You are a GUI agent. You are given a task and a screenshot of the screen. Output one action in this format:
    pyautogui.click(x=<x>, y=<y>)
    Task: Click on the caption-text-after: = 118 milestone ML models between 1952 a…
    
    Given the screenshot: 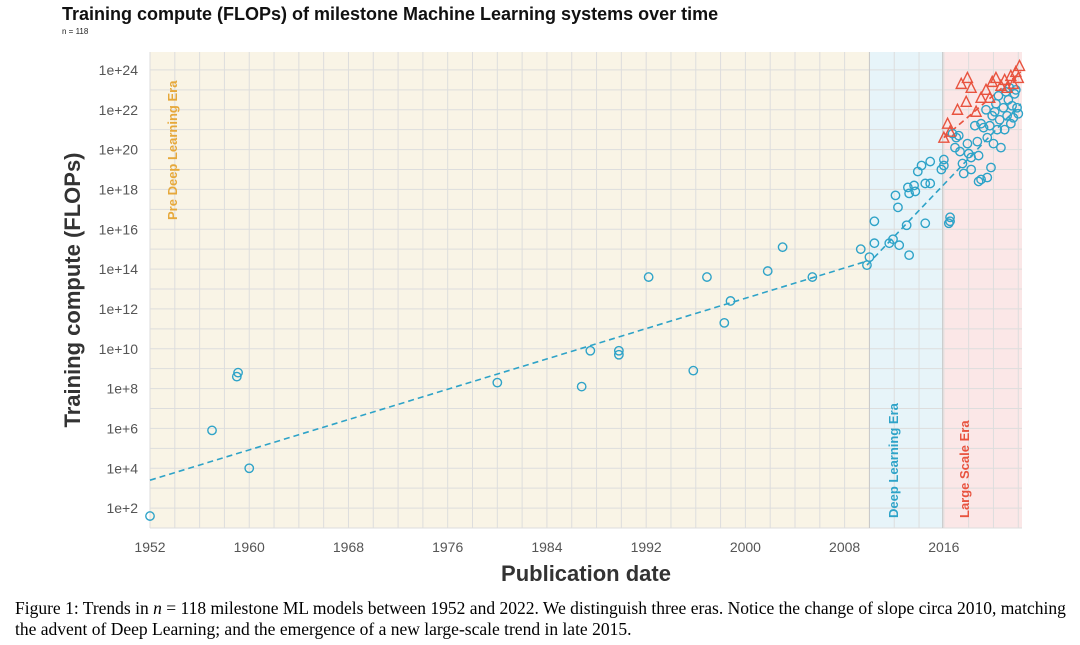 What is the action you would take?
    pyautogui.click(x=540, y=618)
    